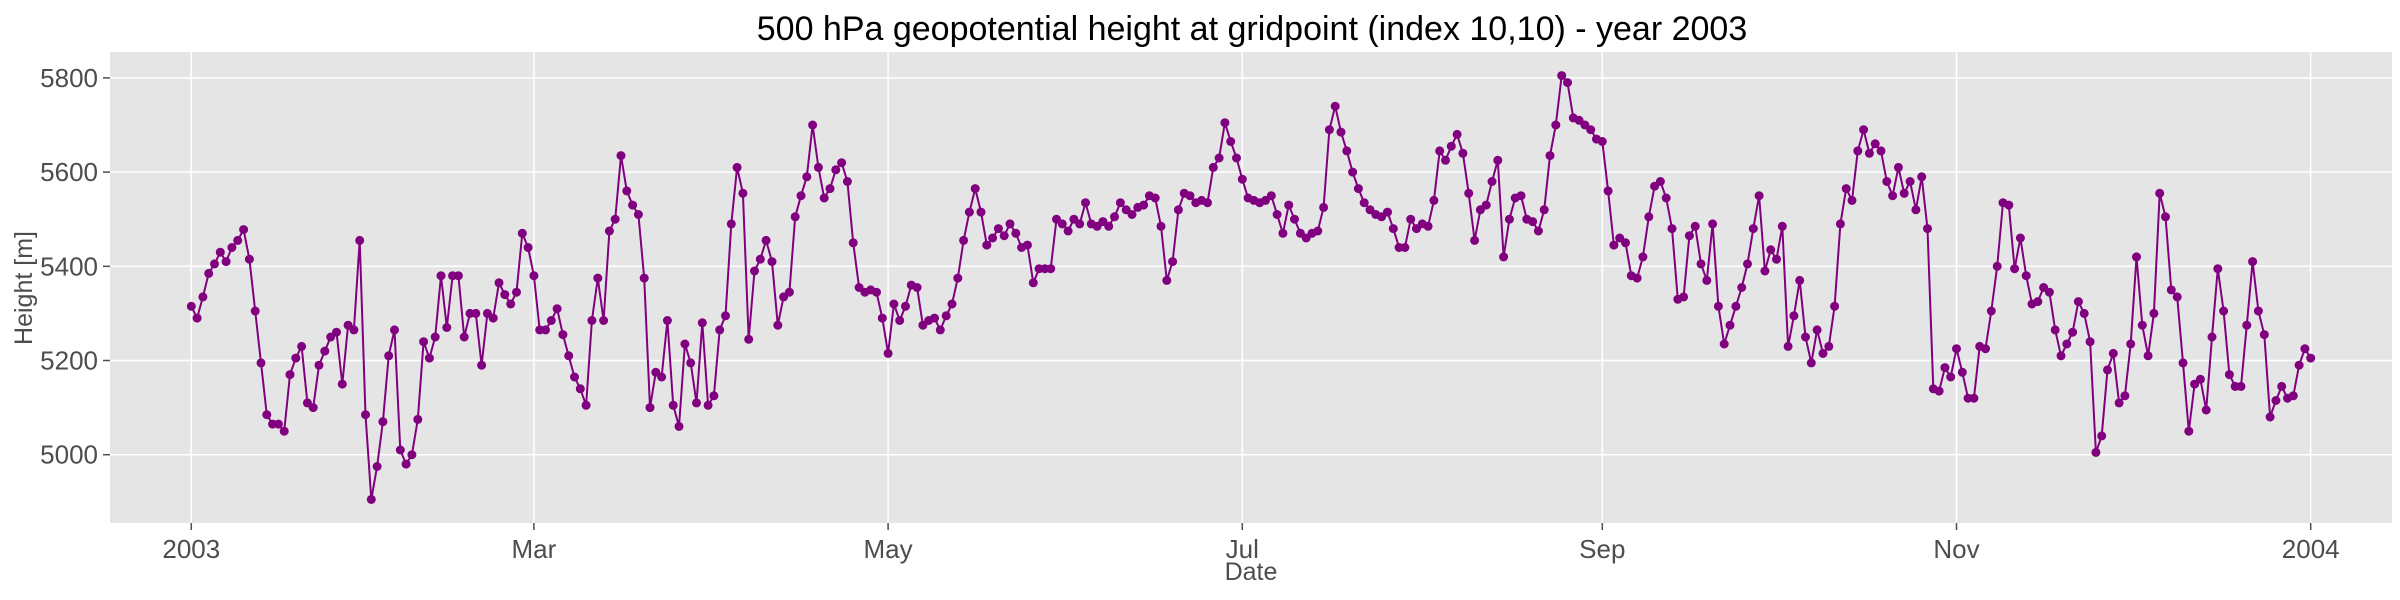  What do you see at coordinates (1251, 572) in the screenshot?
I see `x-axis-label: Date` at bounding box center [1251, 572].